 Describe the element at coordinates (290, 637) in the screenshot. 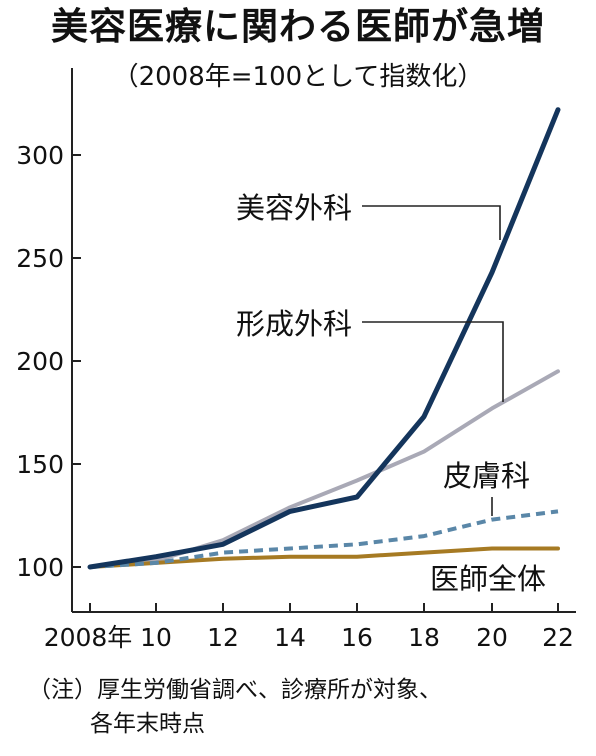

I see `x-tick-label: 14` at that location.